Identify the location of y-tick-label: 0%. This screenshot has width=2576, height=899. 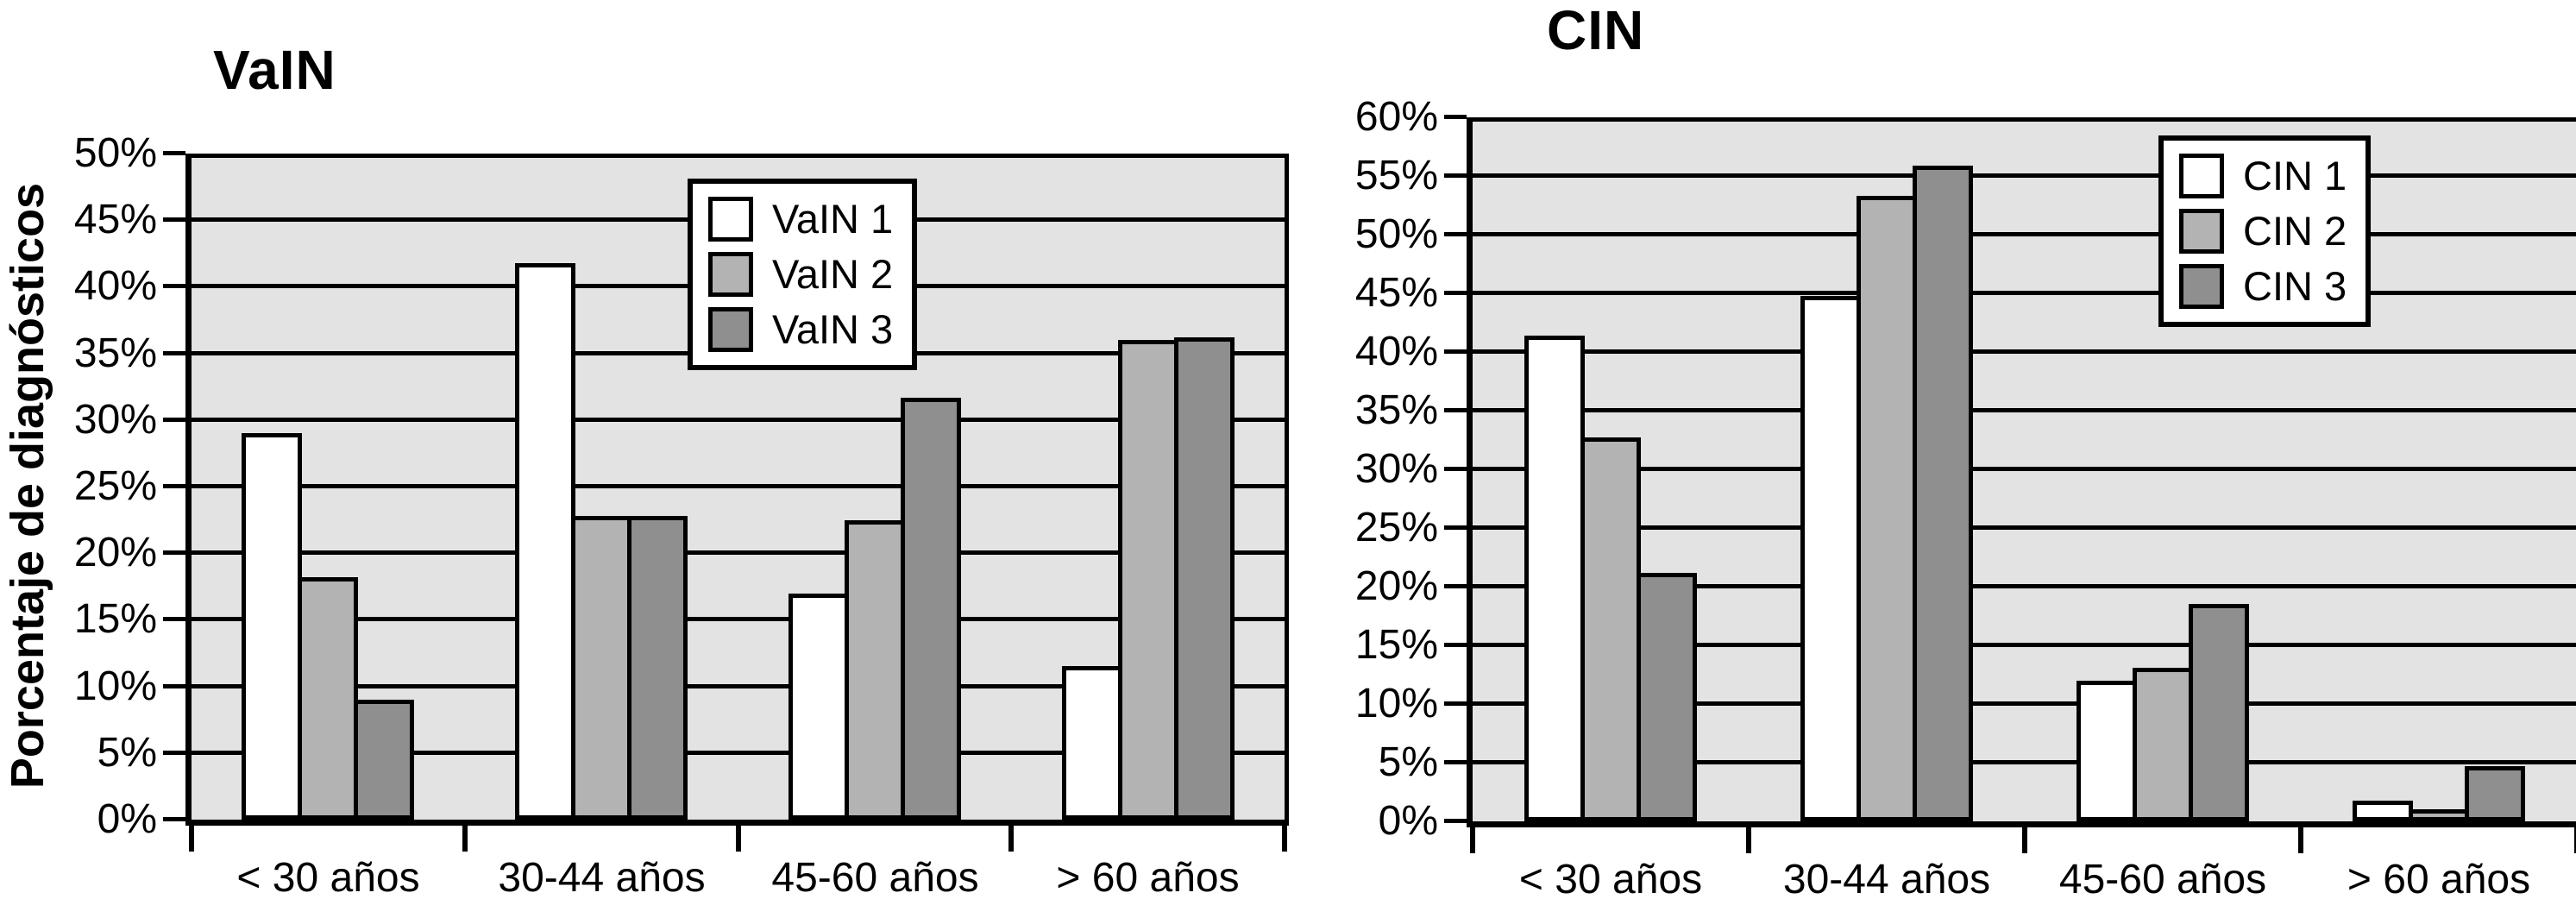
(127, 819).